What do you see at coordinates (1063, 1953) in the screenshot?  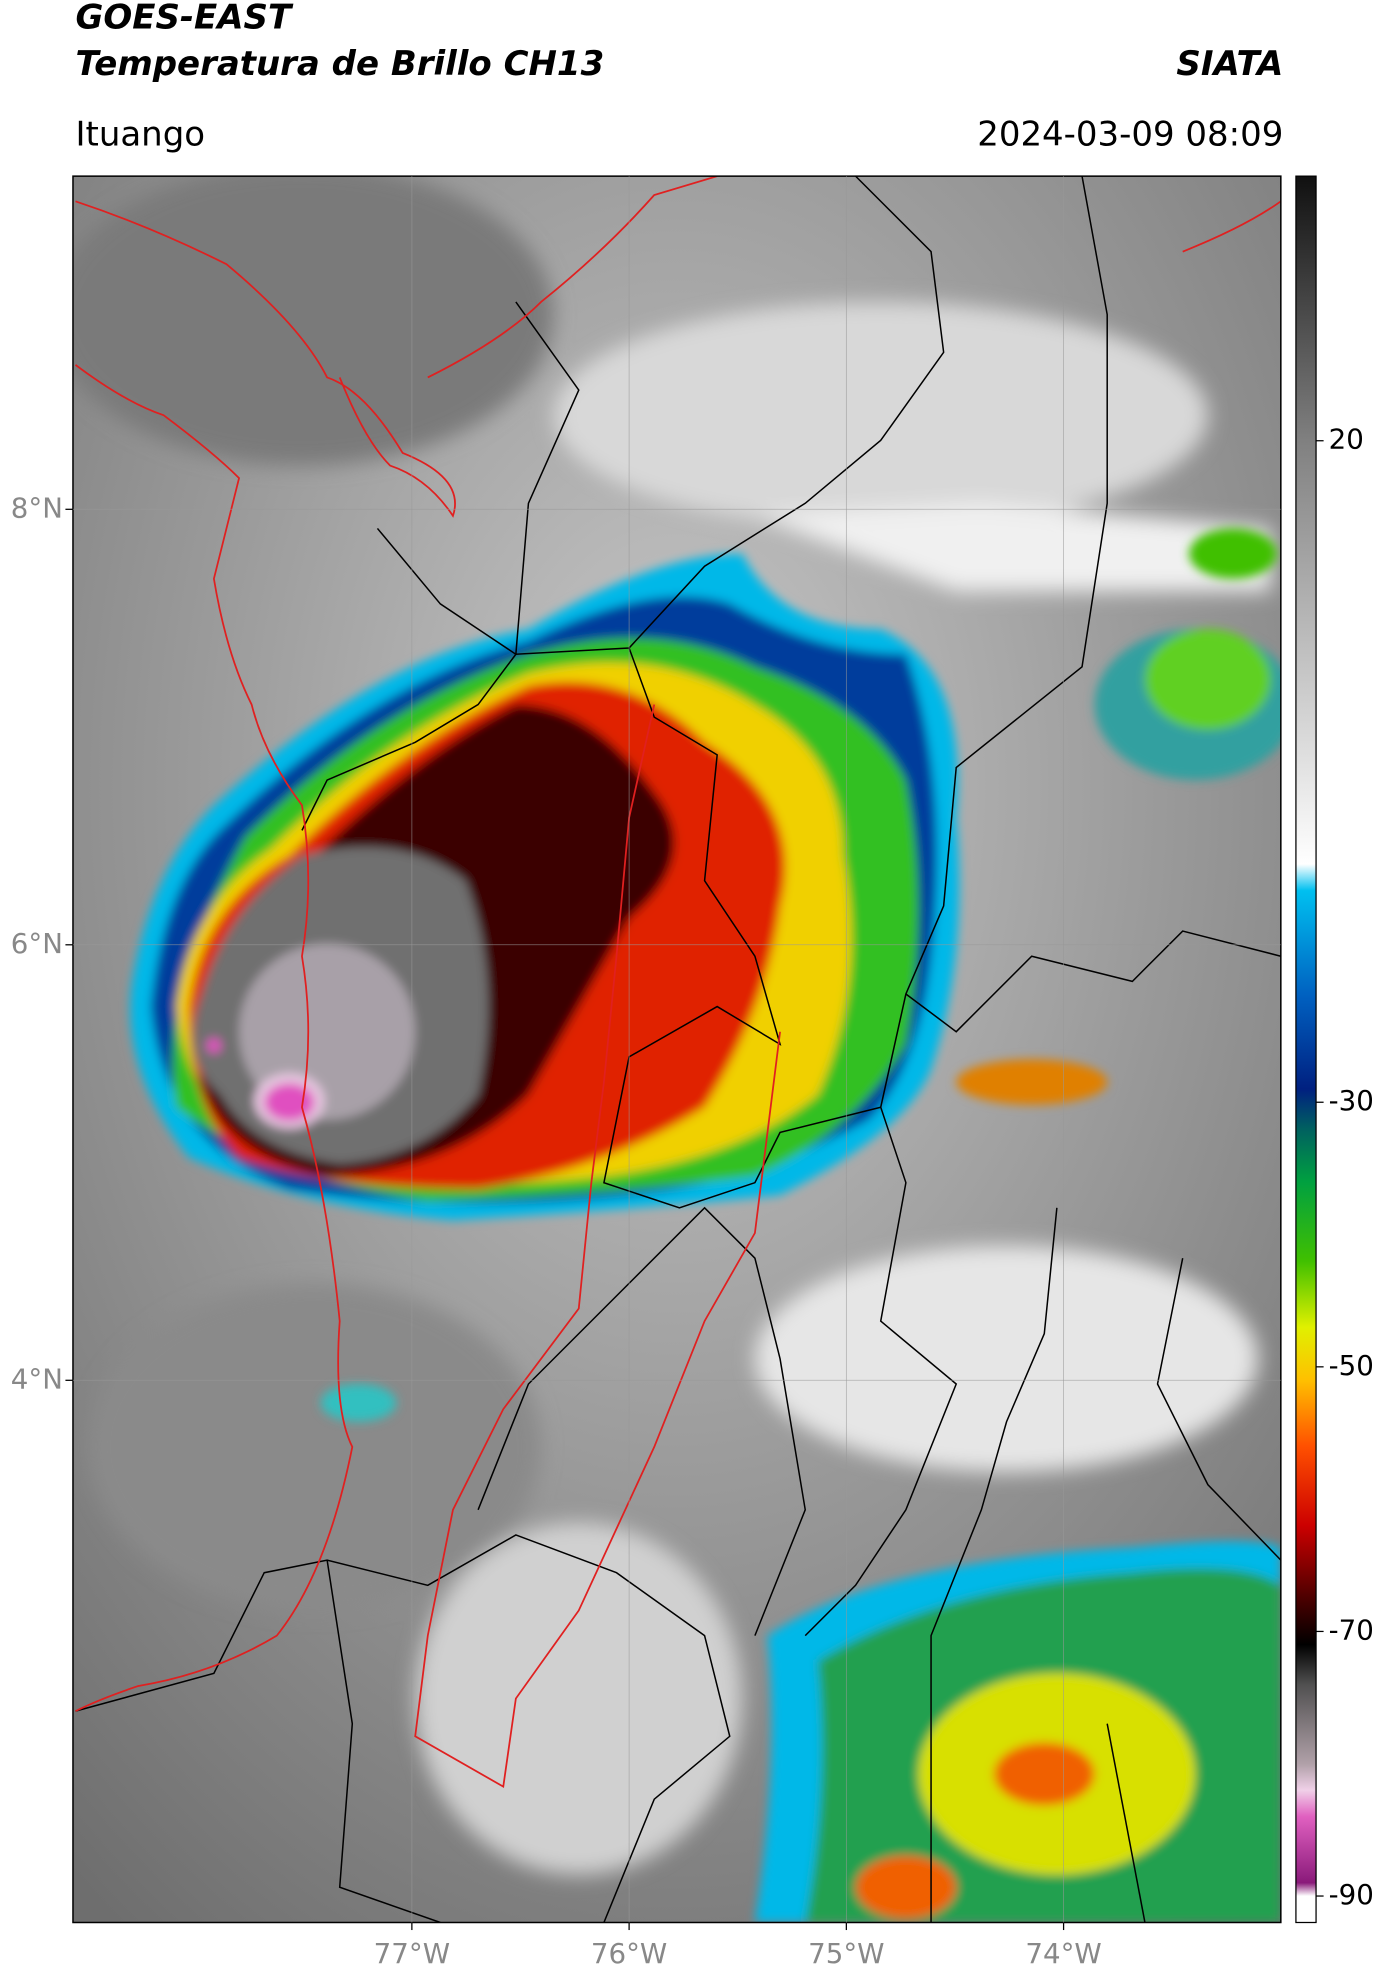 I see `x-tick-label: 74°W` at bounding box center [1063, 1953].